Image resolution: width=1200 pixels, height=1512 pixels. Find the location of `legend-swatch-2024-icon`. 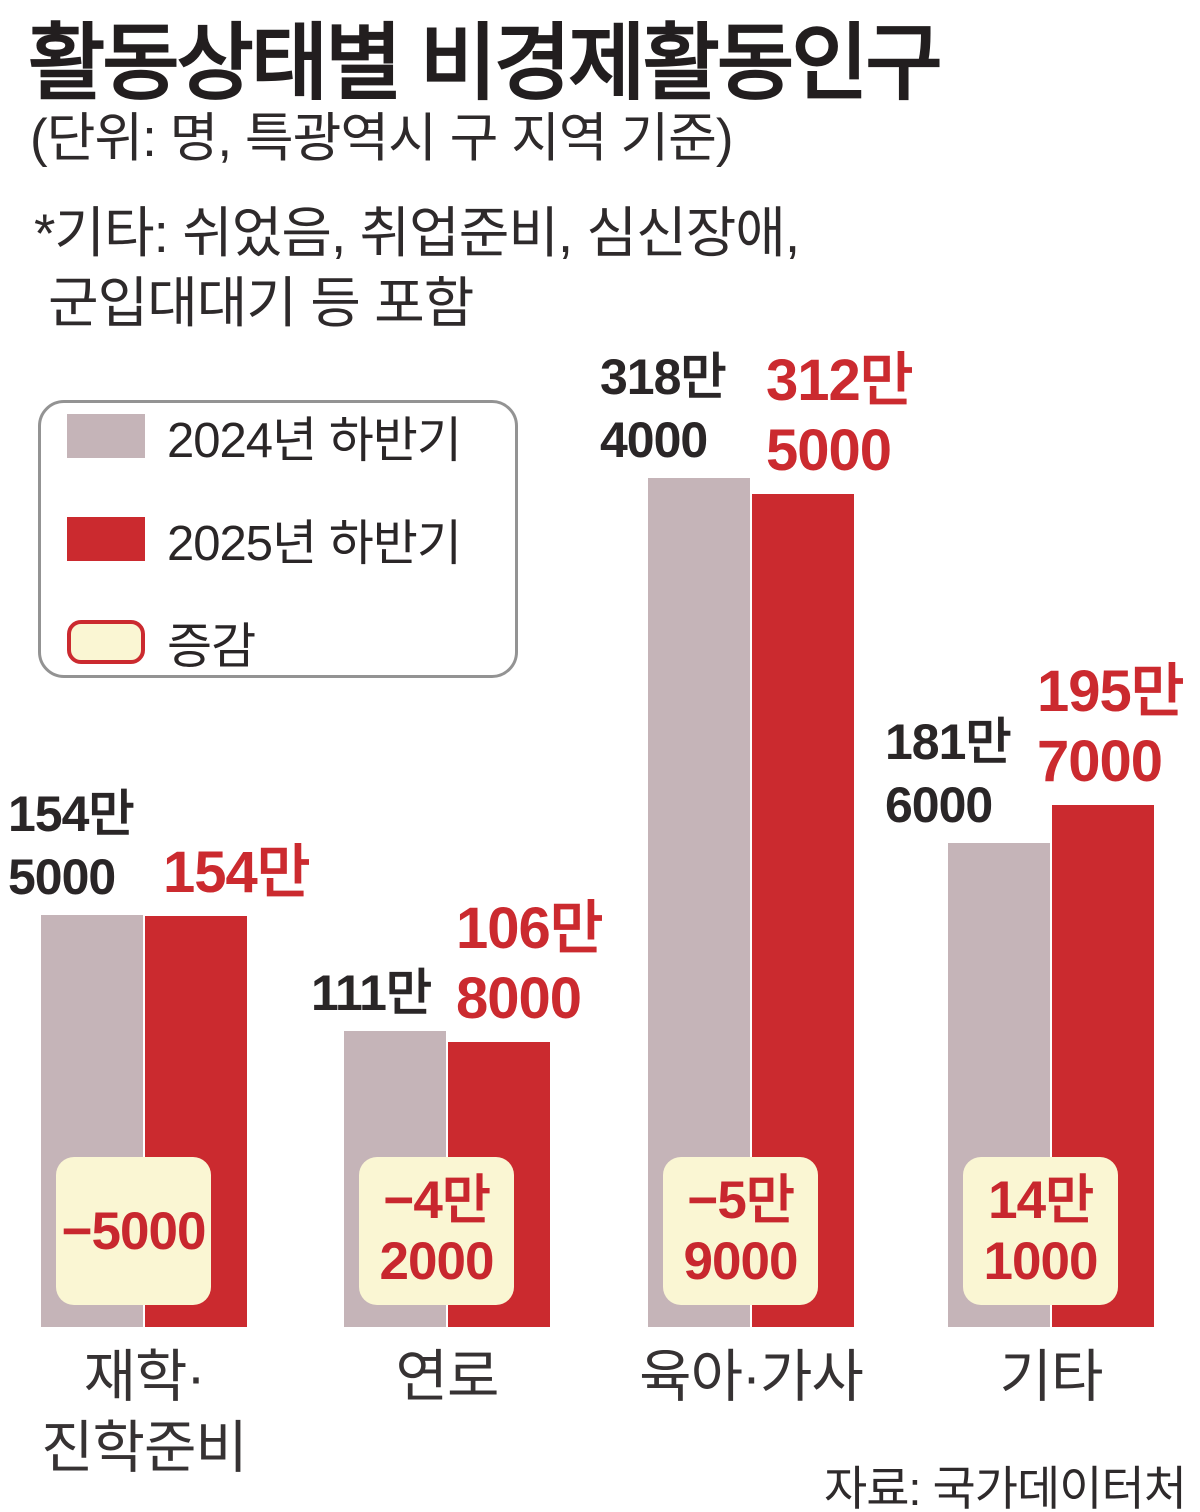

legend-swatch-2024-icon is located at coordinates (106, 436).